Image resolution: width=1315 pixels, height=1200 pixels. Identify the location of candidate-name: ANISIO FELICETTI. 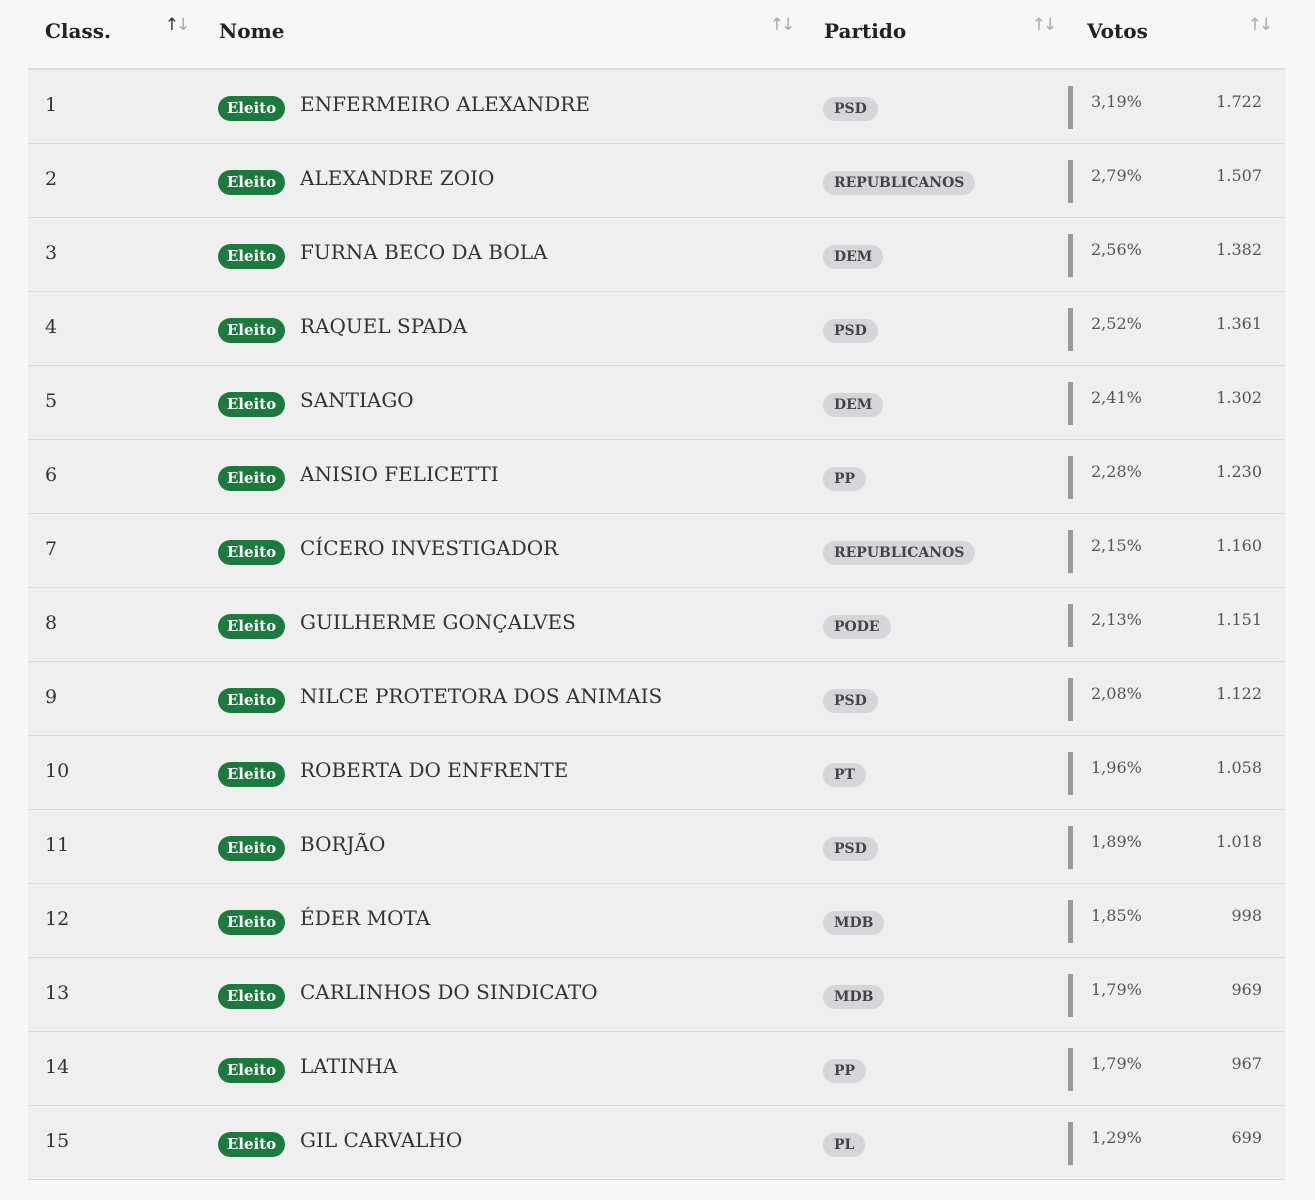
(399, 474).